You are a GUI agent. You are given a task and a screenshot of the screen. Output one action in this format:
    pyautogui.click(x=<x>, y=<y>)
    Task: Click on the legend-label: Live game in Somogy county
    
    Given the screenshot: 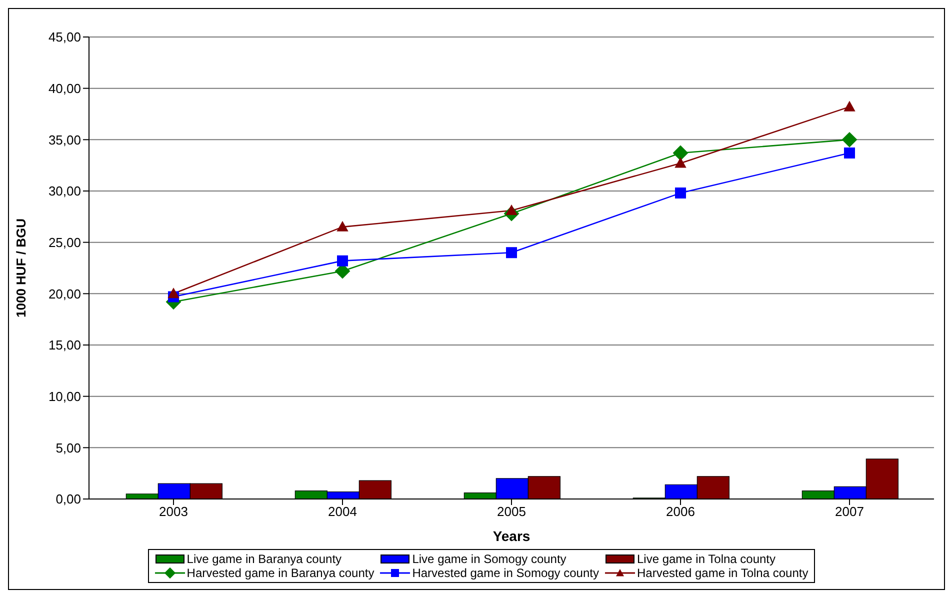 What is the action you would take?
    pyautogui.click(x=489, y=559)
    